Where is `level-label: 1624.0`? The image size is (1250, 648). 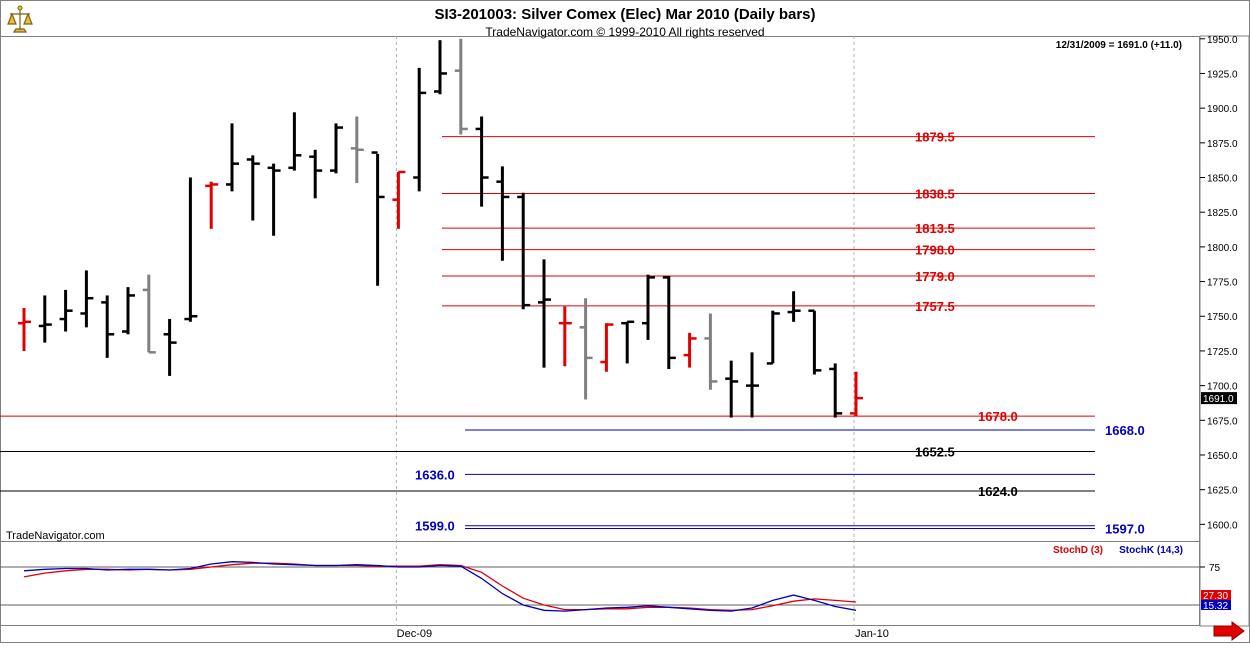 level-label: 1624.0 is located at coordinates (998, 491).